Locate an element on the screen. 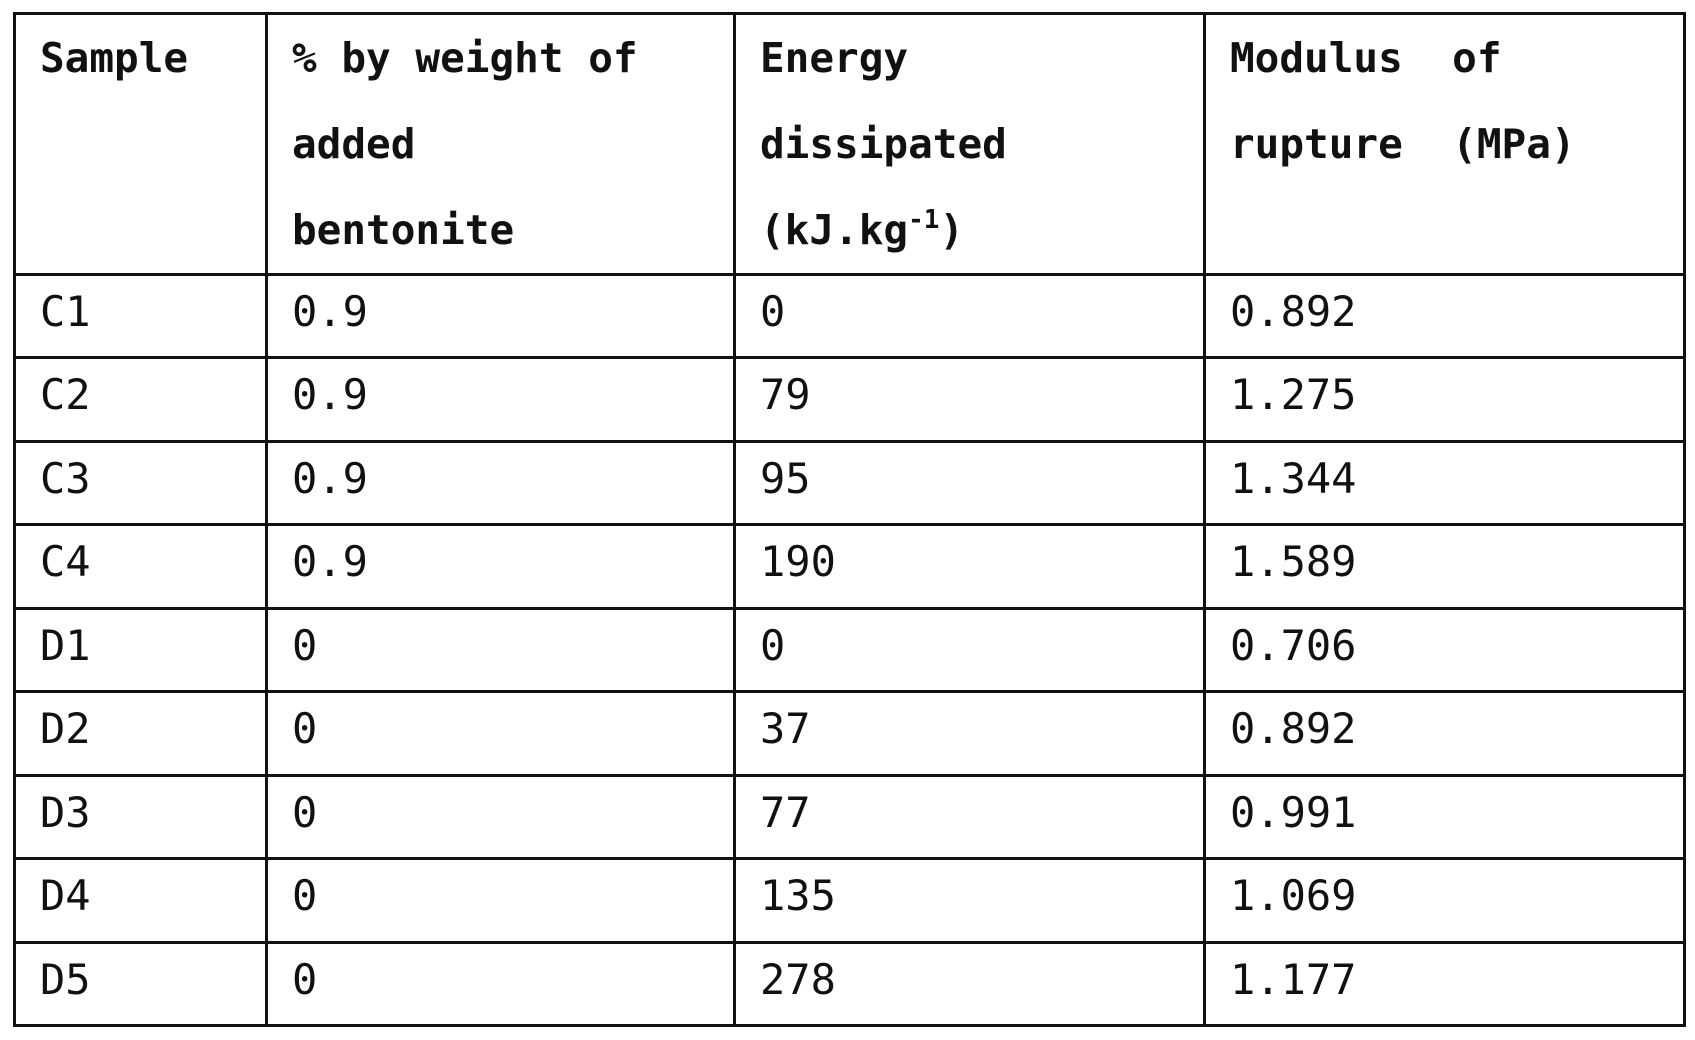 The height and width of the screenshot is (1040, 1695). header-modulus-line-2: rupture (MPa) is located at coordinates (1403, 144).